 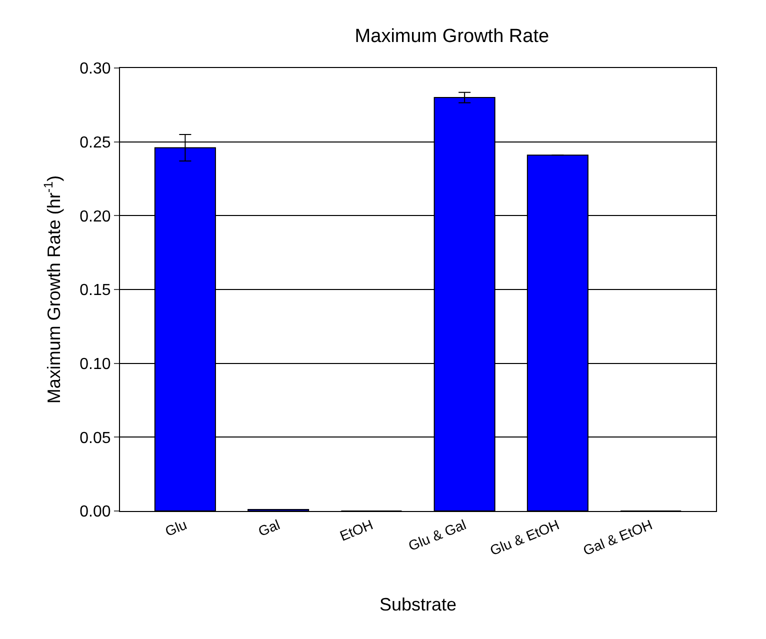 What do you see at coordinates (95, 69) in the screenshot?
I see `y-tick-label: 0.30` at bounding box center [95, 69].